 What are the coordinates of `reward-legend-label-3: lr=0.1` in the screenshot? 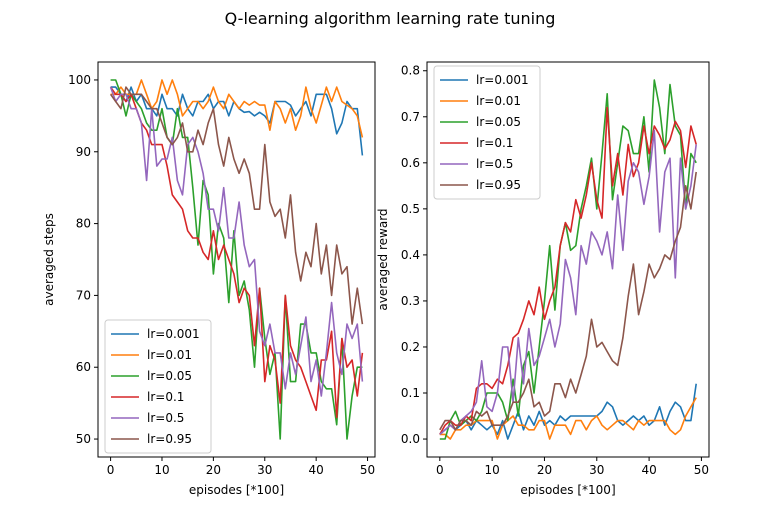 It's located at (494, 143).